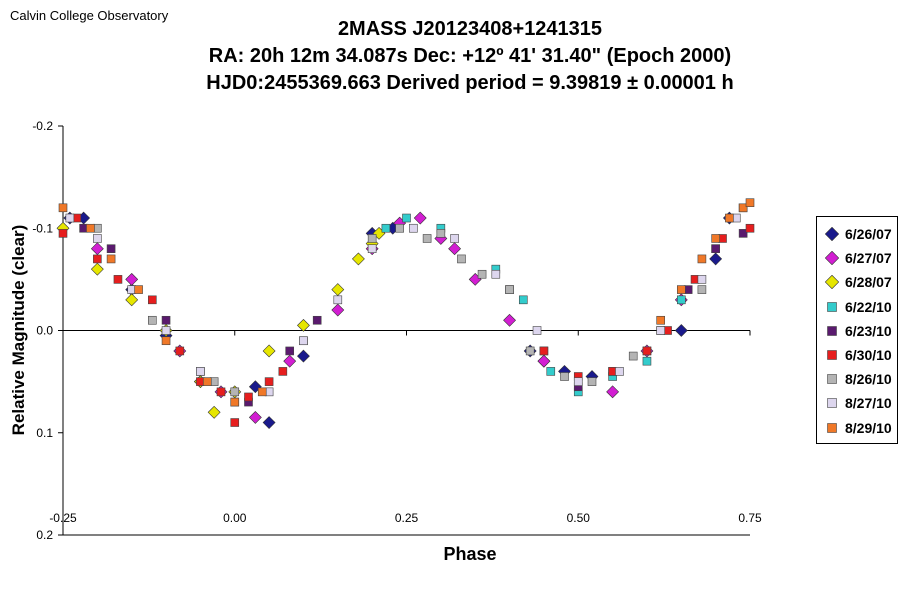 The height and width of the screenshot is (613, 901). Describe the element at coordinates (750, 518) in the screenshot. I see `x-tick-label: 0.75` at that location.